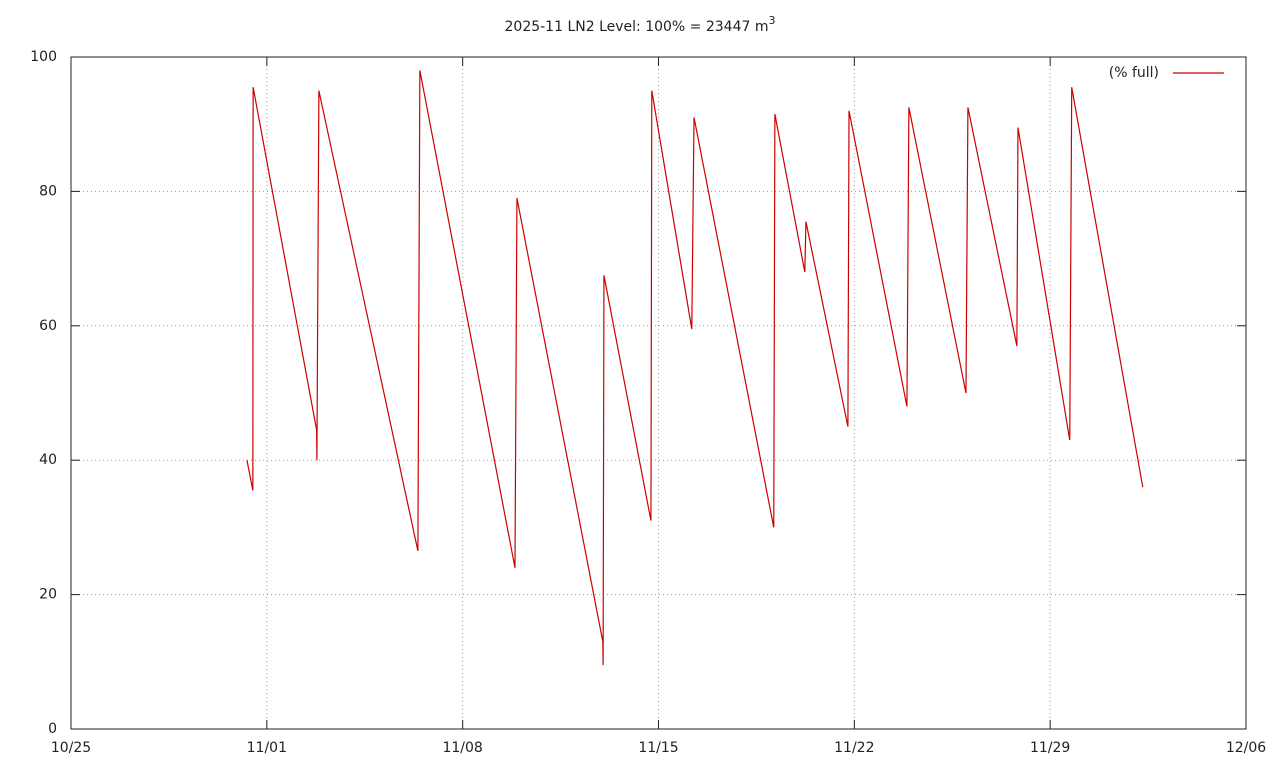 Image resolution: width=1280 pixels, height=768 pixels. What do you see at coordinates (771, 20) in the screenshot?
I see `title-superscript: 3` at bounding box center [771, 20].